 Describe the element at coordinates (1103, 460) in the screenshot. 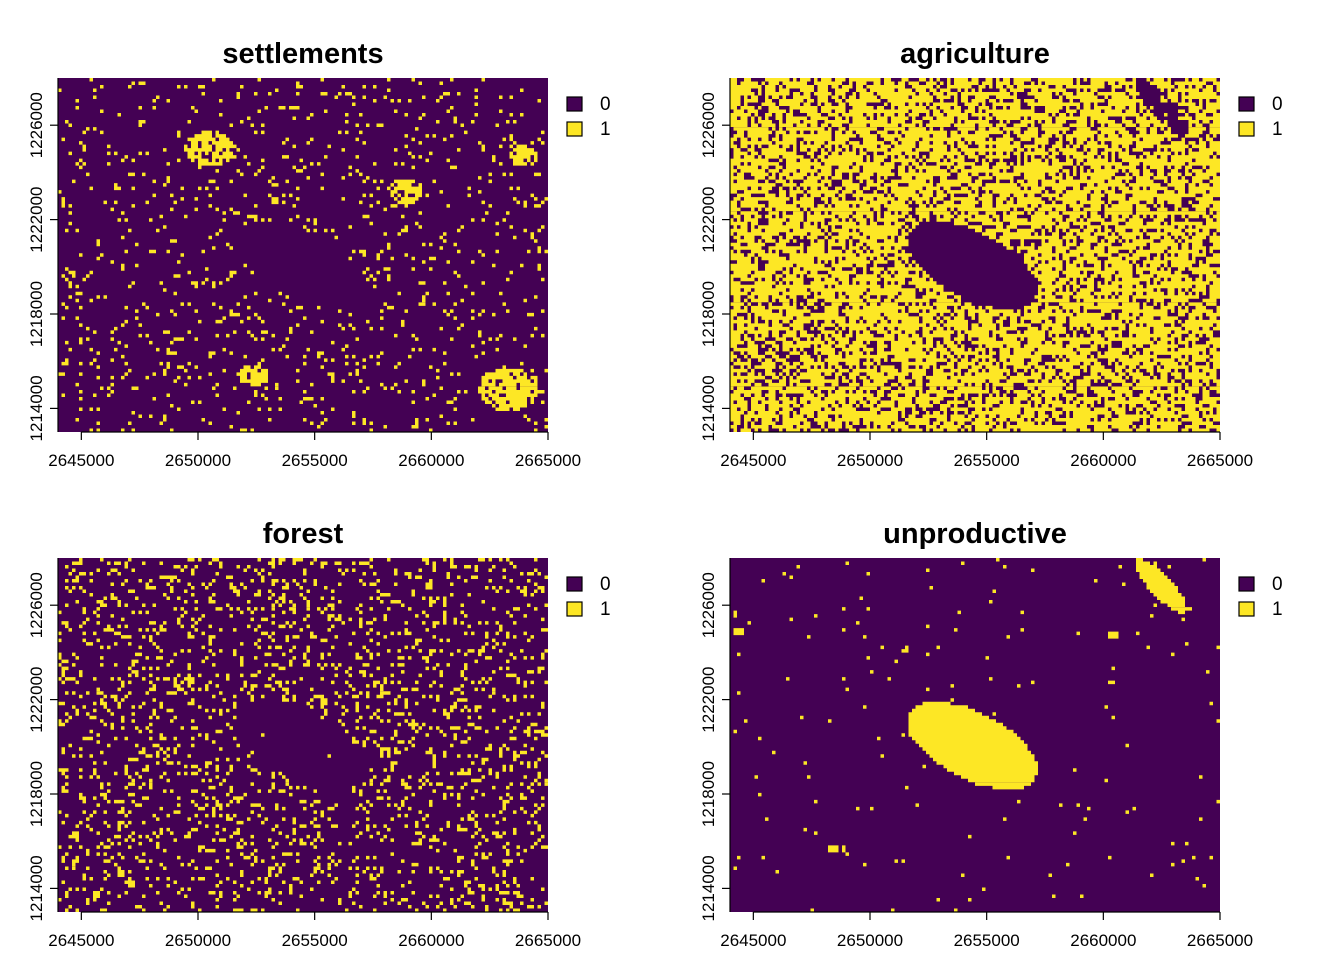

I see `x-tick-label-agriculture-3: 2660000` at that location.